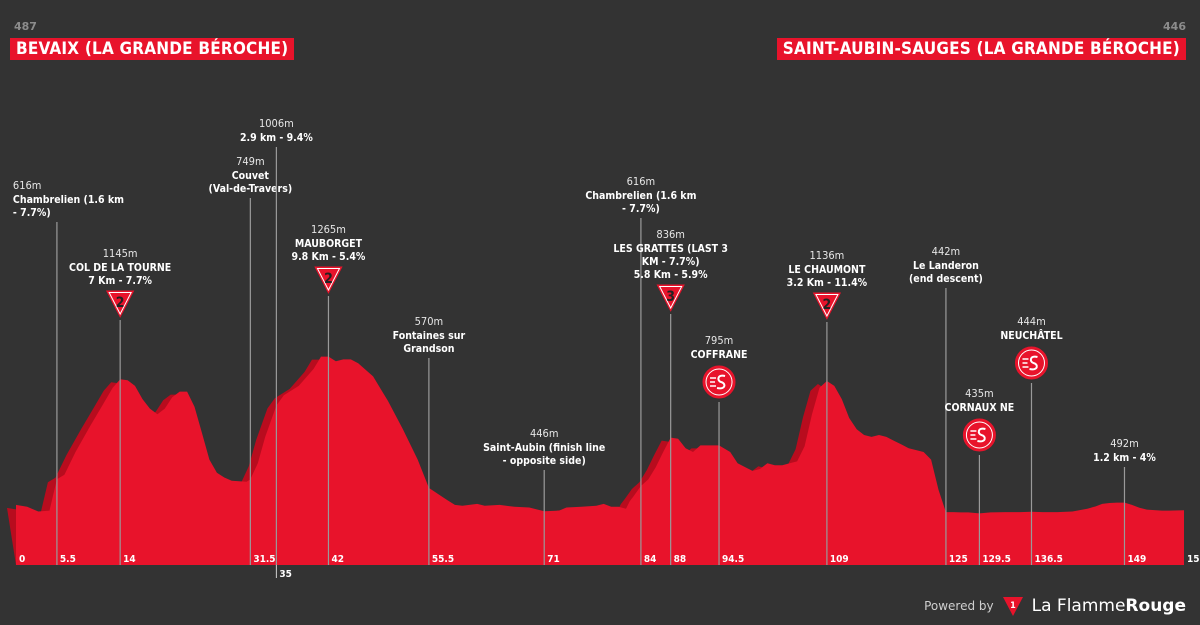 Image resolution: width=1200 pixels, height=625 pixels. I want to click on powered-by-text: Powered by, so click(959, 606).